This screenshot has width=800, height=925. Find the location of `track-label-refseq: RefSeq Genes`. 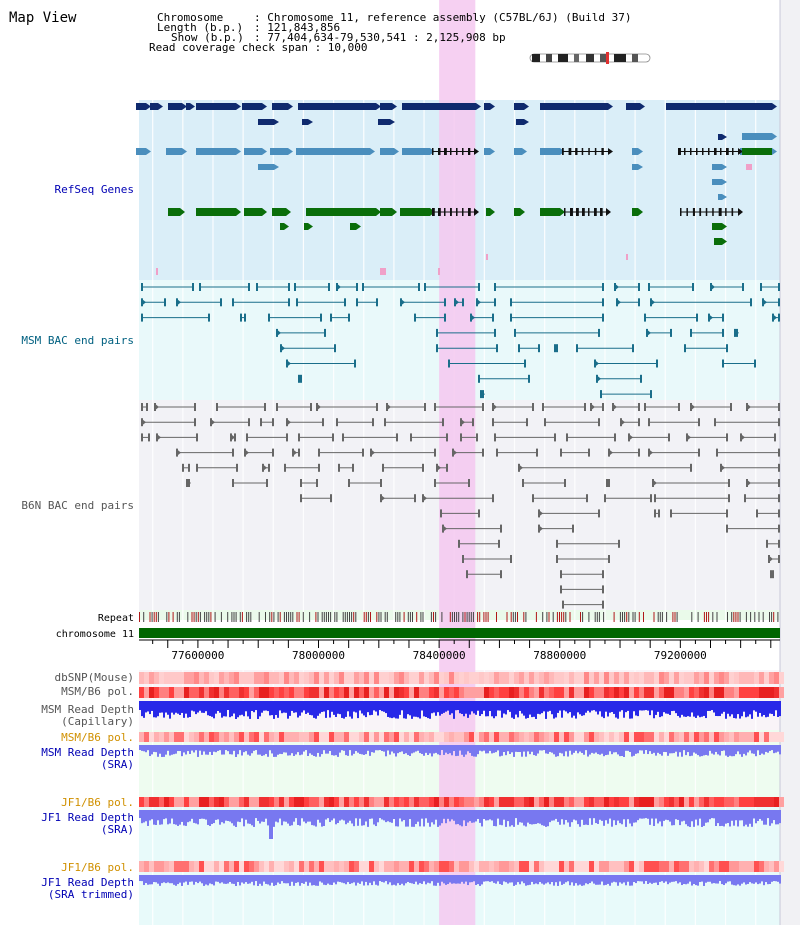

track-label-refseq: RefSeq Genes is located at coordinates (94, 189).